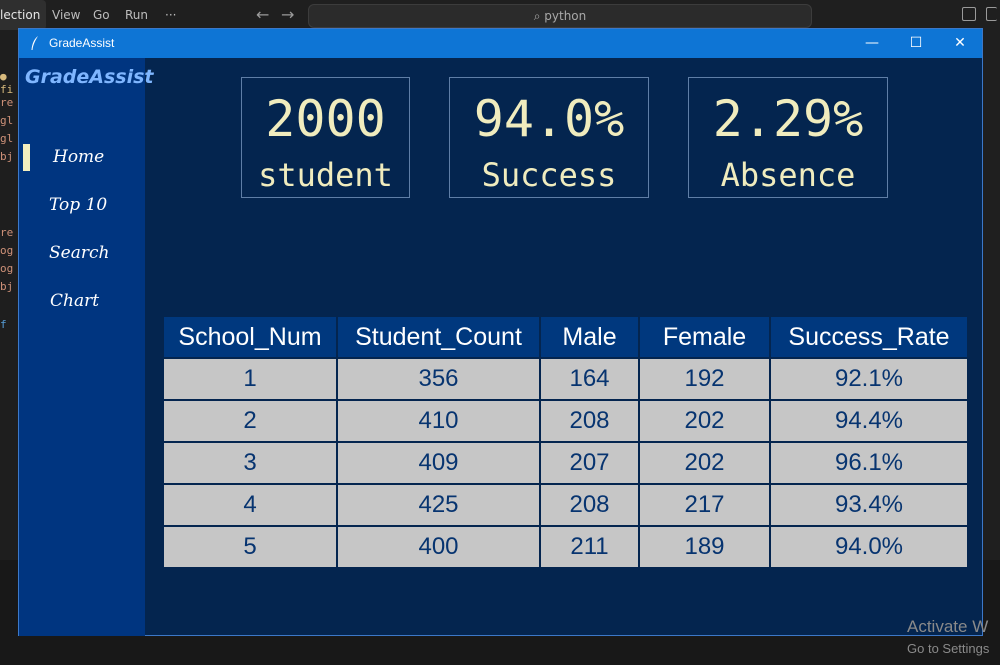  Describe the element at coordinates (869, 505) in the screenshot. I see `table-cell: 93.4%` at that location.